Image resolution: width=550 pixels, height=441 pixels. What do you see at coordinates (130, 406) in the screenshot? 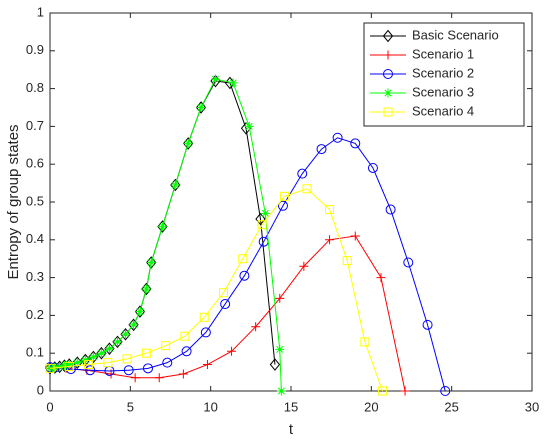
I see `x-tick-label: 5` at bounding box center [130, 406].